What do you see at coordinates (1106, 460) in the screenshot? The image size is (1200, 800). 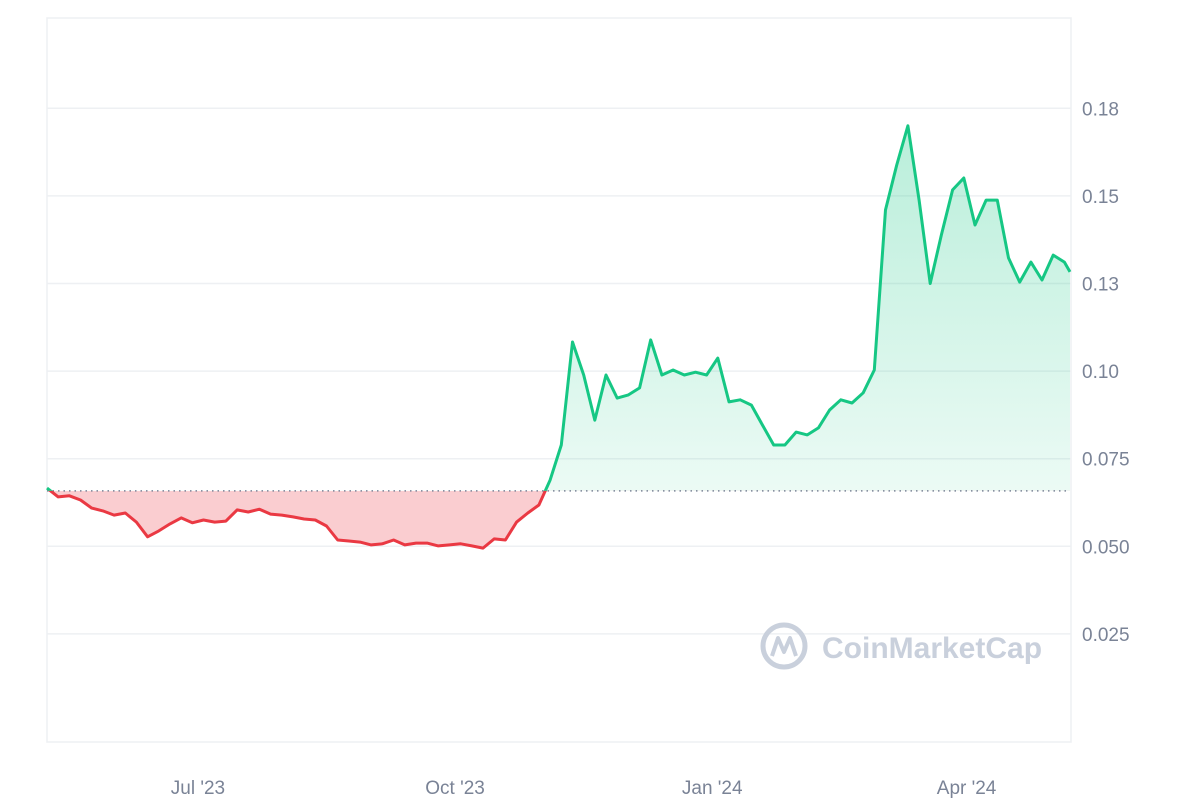 I see `y-tick-label: 0.075` at bounding box center [1106, 460].